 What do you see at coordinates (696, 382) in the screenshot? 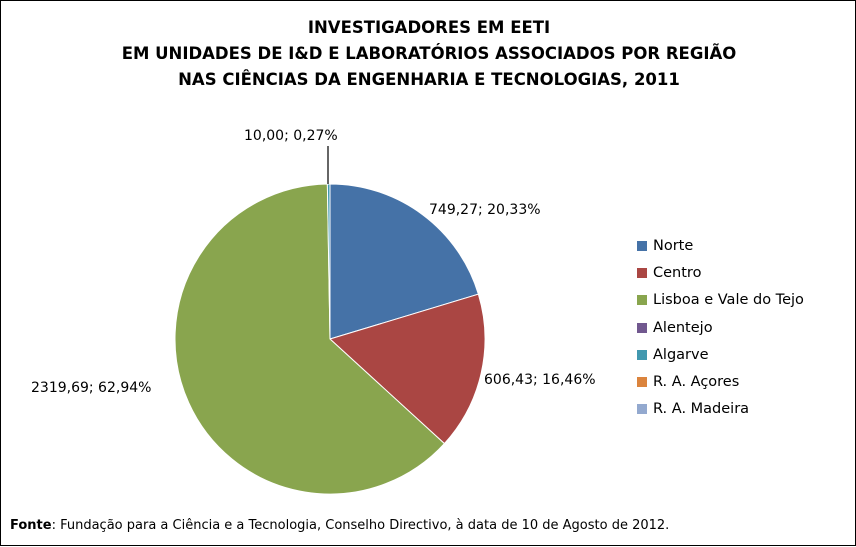
I see `legend-label: R. A. Açores` at bounding box center [696, 382].